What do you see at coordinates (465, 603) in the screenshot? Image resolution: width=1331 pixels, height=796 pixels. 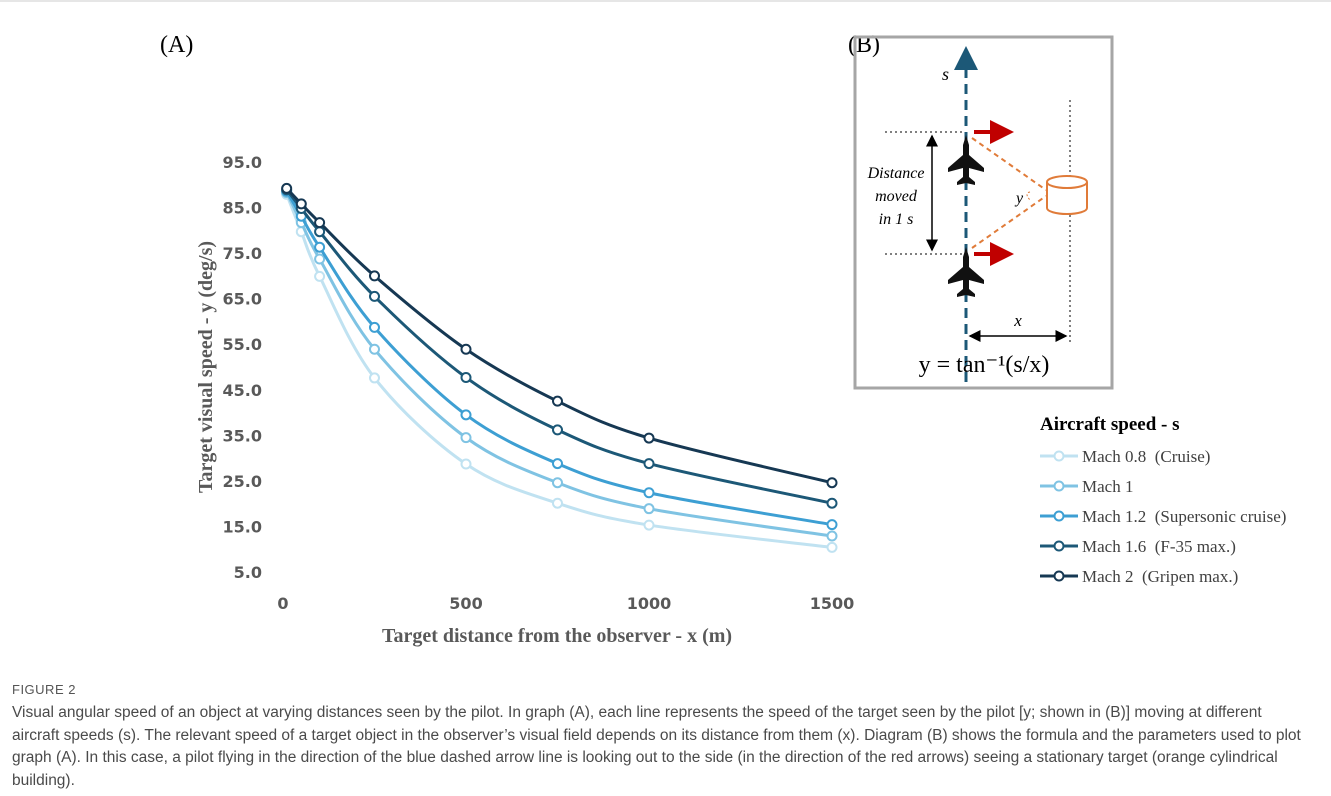 I see `x-tick-label: 500` at bounding box center [465, 603].